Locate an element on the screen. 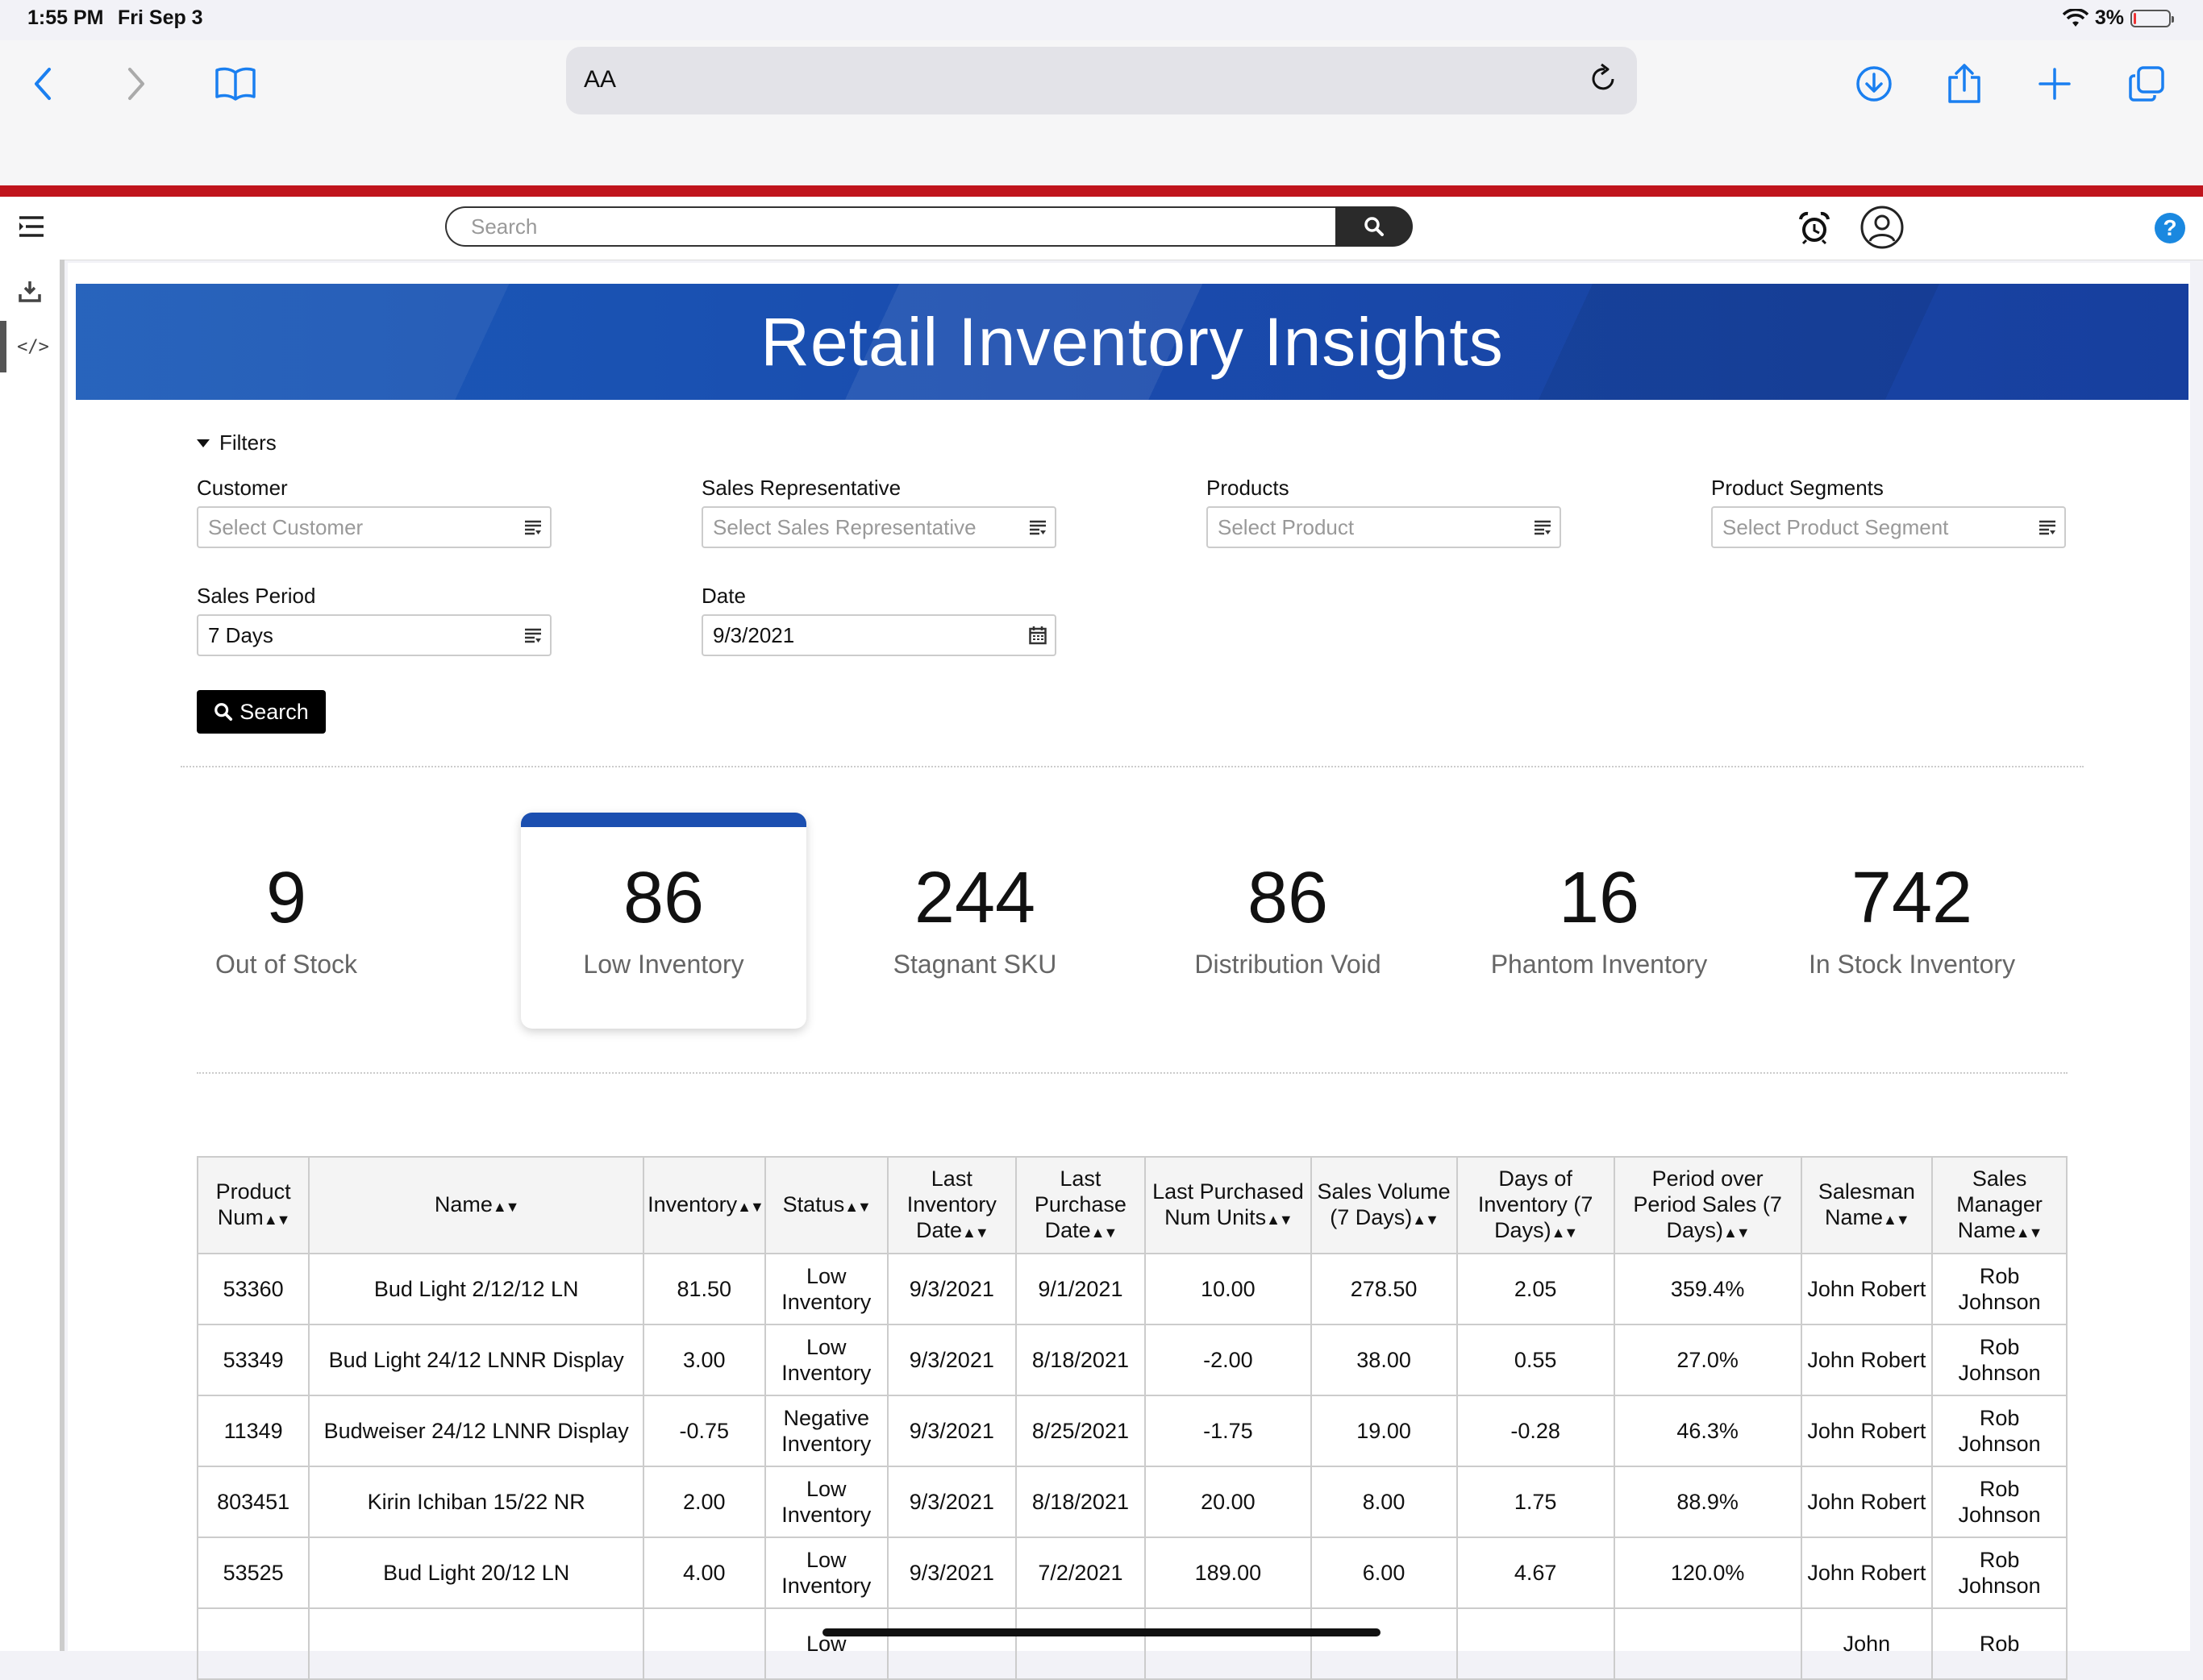 Image resolution: width=2203 pixels, height=1680 pixels. column-header: Last Purchase Date▲▼ is located at coordinates (1081, 1205).